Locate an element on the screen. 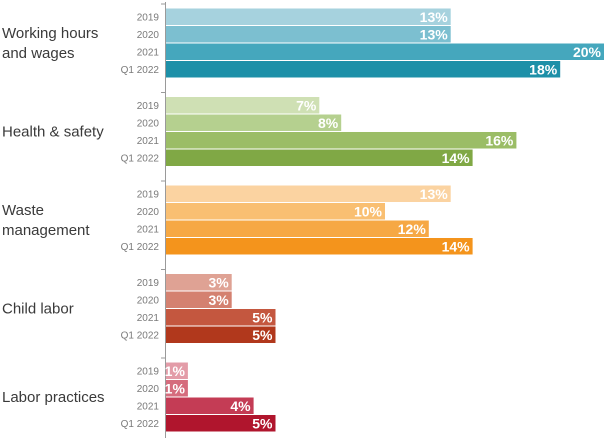  category-label: Labor practices is located at coordinates (53, 397).